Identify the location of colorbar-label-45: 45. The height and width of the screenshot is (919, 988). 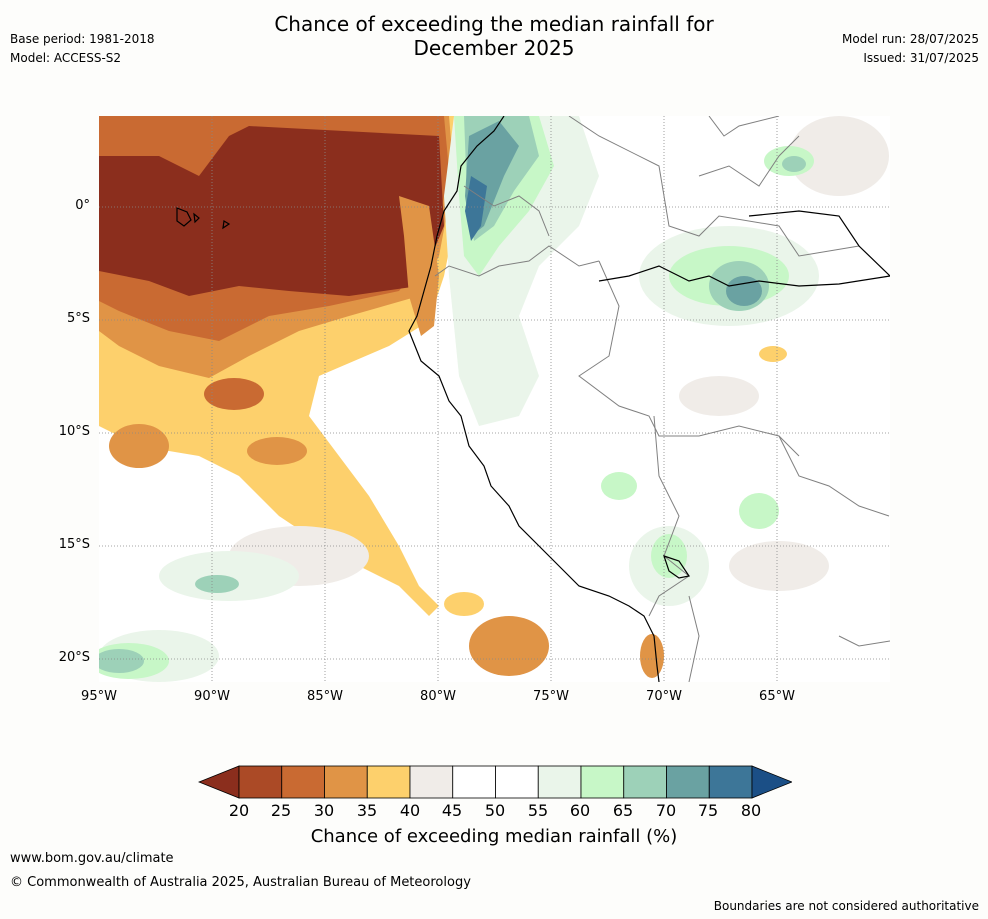
(452, 810).